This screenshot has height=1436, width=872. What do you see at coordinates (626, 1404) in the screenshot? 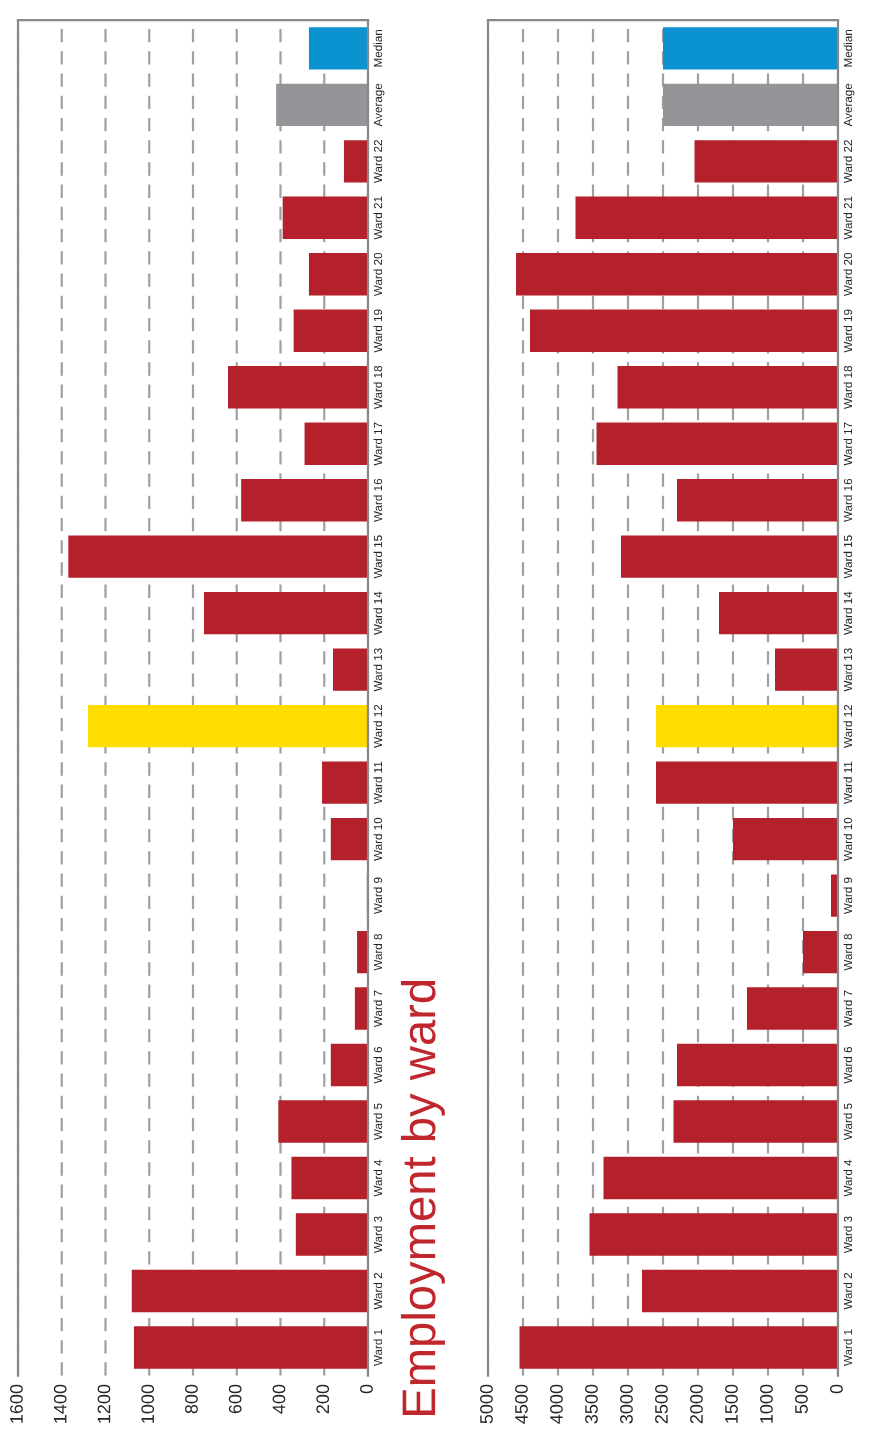
I see `x-tick-label: 3000` at bounding box center [626, 1404].